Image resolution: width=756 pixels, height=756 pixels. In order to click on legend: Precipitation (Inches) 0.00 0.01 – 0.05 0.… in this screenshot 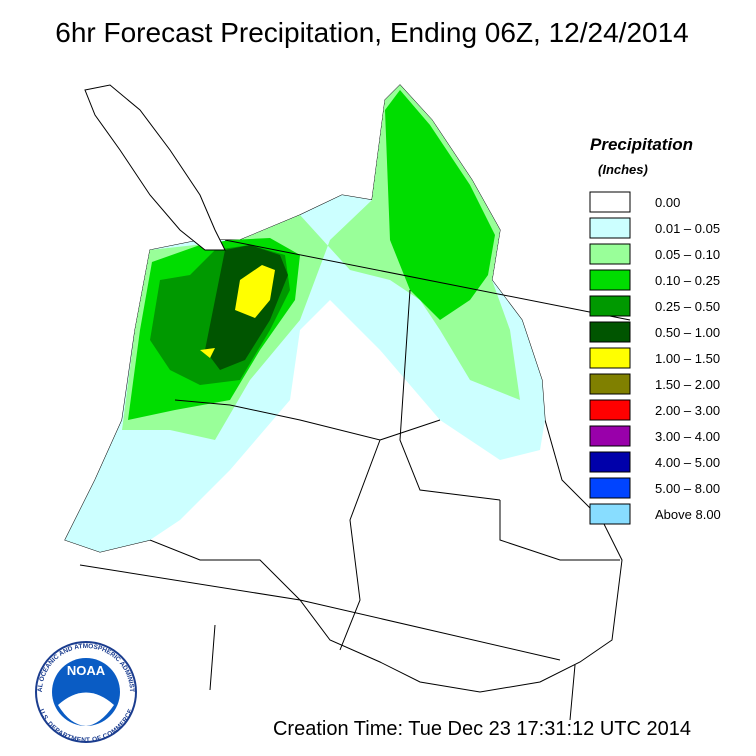, I will do `click(655, 330)`.